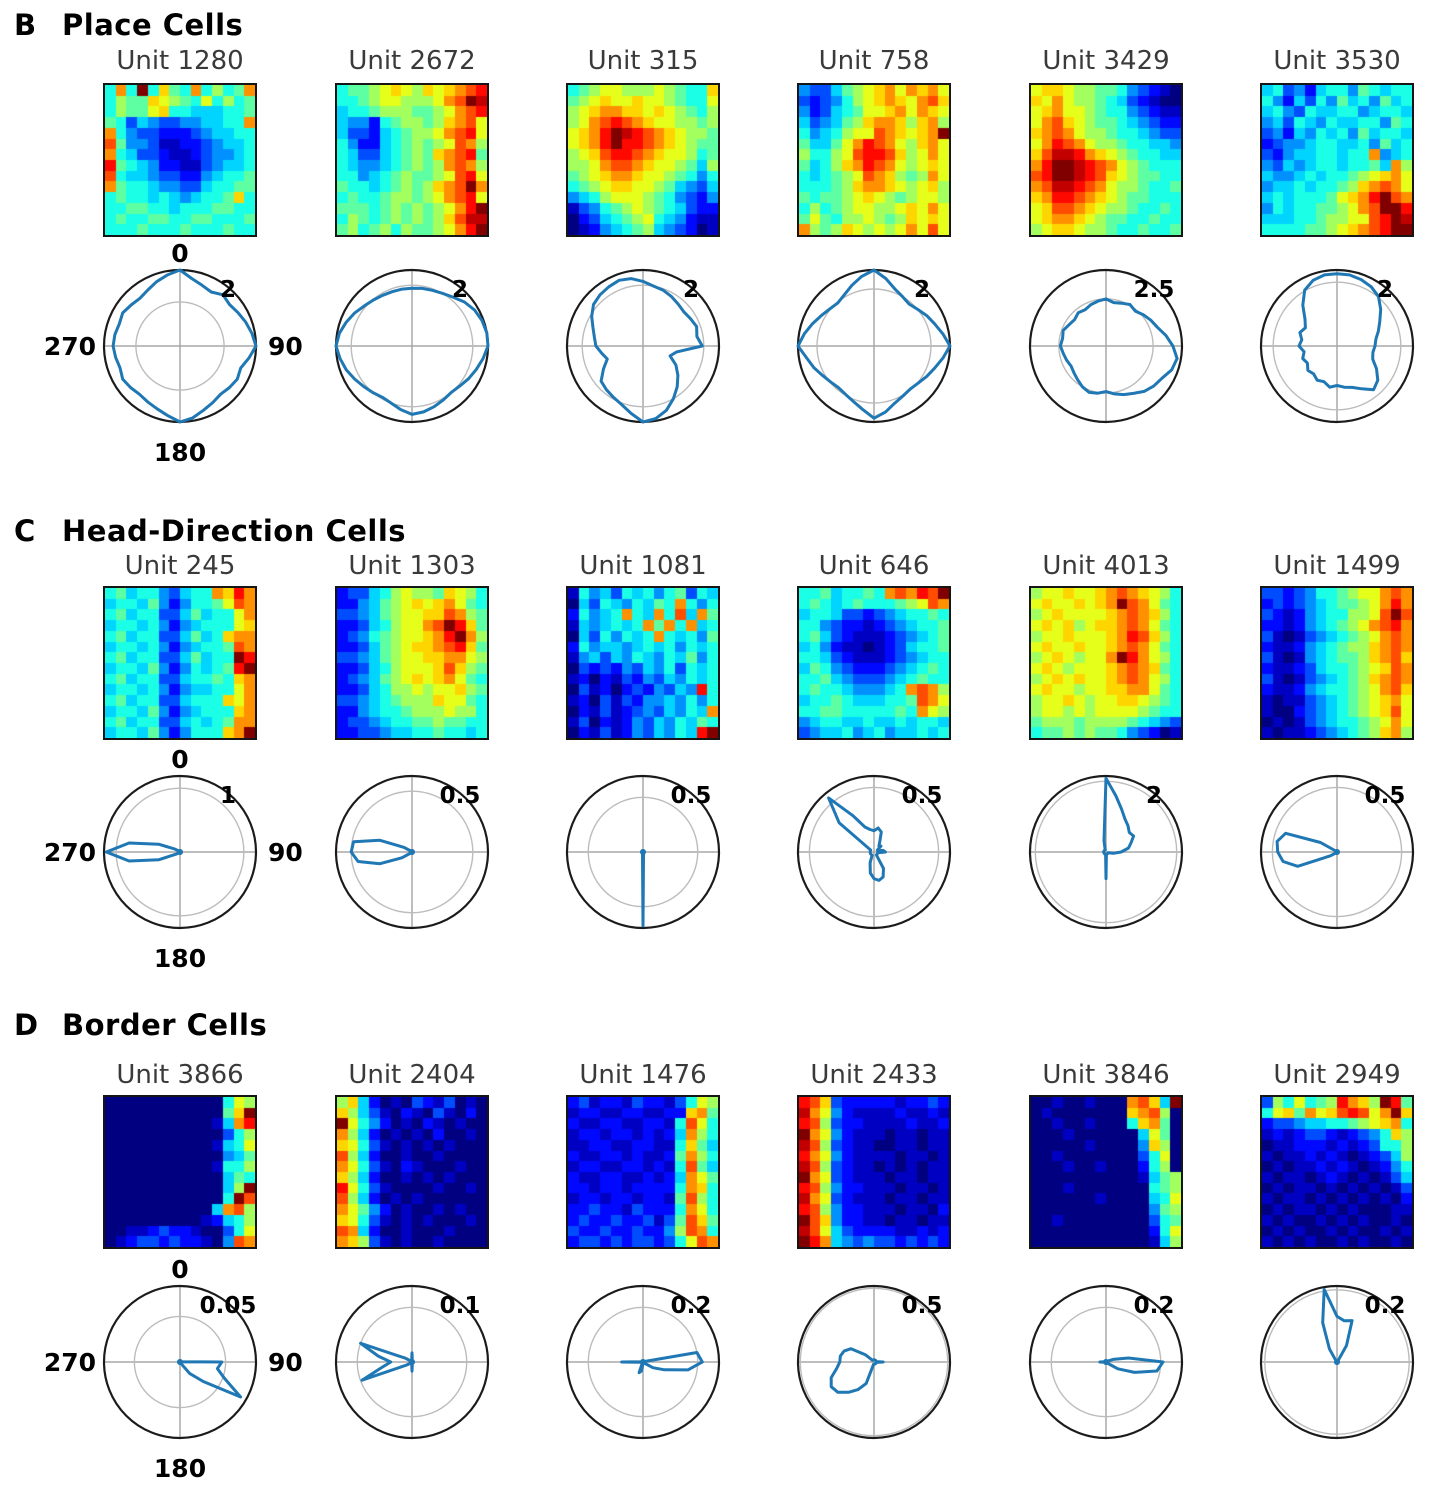 The height and width of the screenshot is (1500, 1440). Describe the element at coordinates (412, 1075) in the screenshot. I see `unit-title: Unit 2404` at that location.